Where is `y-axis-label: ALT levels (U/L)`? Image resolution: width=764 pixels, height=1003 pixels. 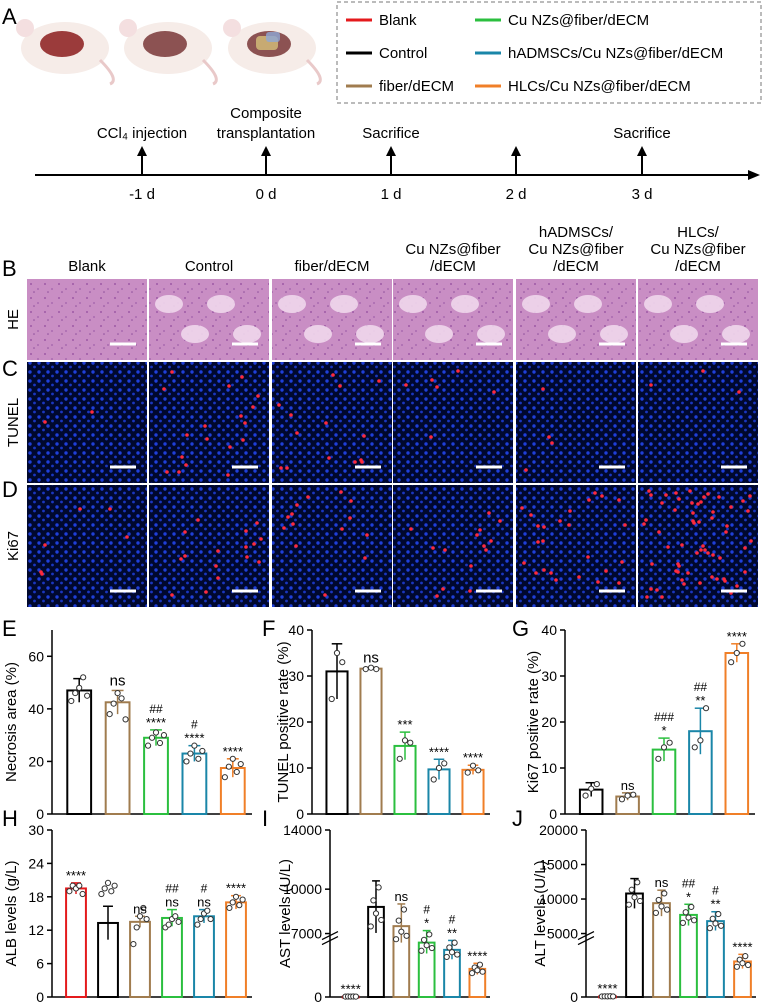
y-axis-label: ALT levels (U/L) is located at coordinates (540, 913).